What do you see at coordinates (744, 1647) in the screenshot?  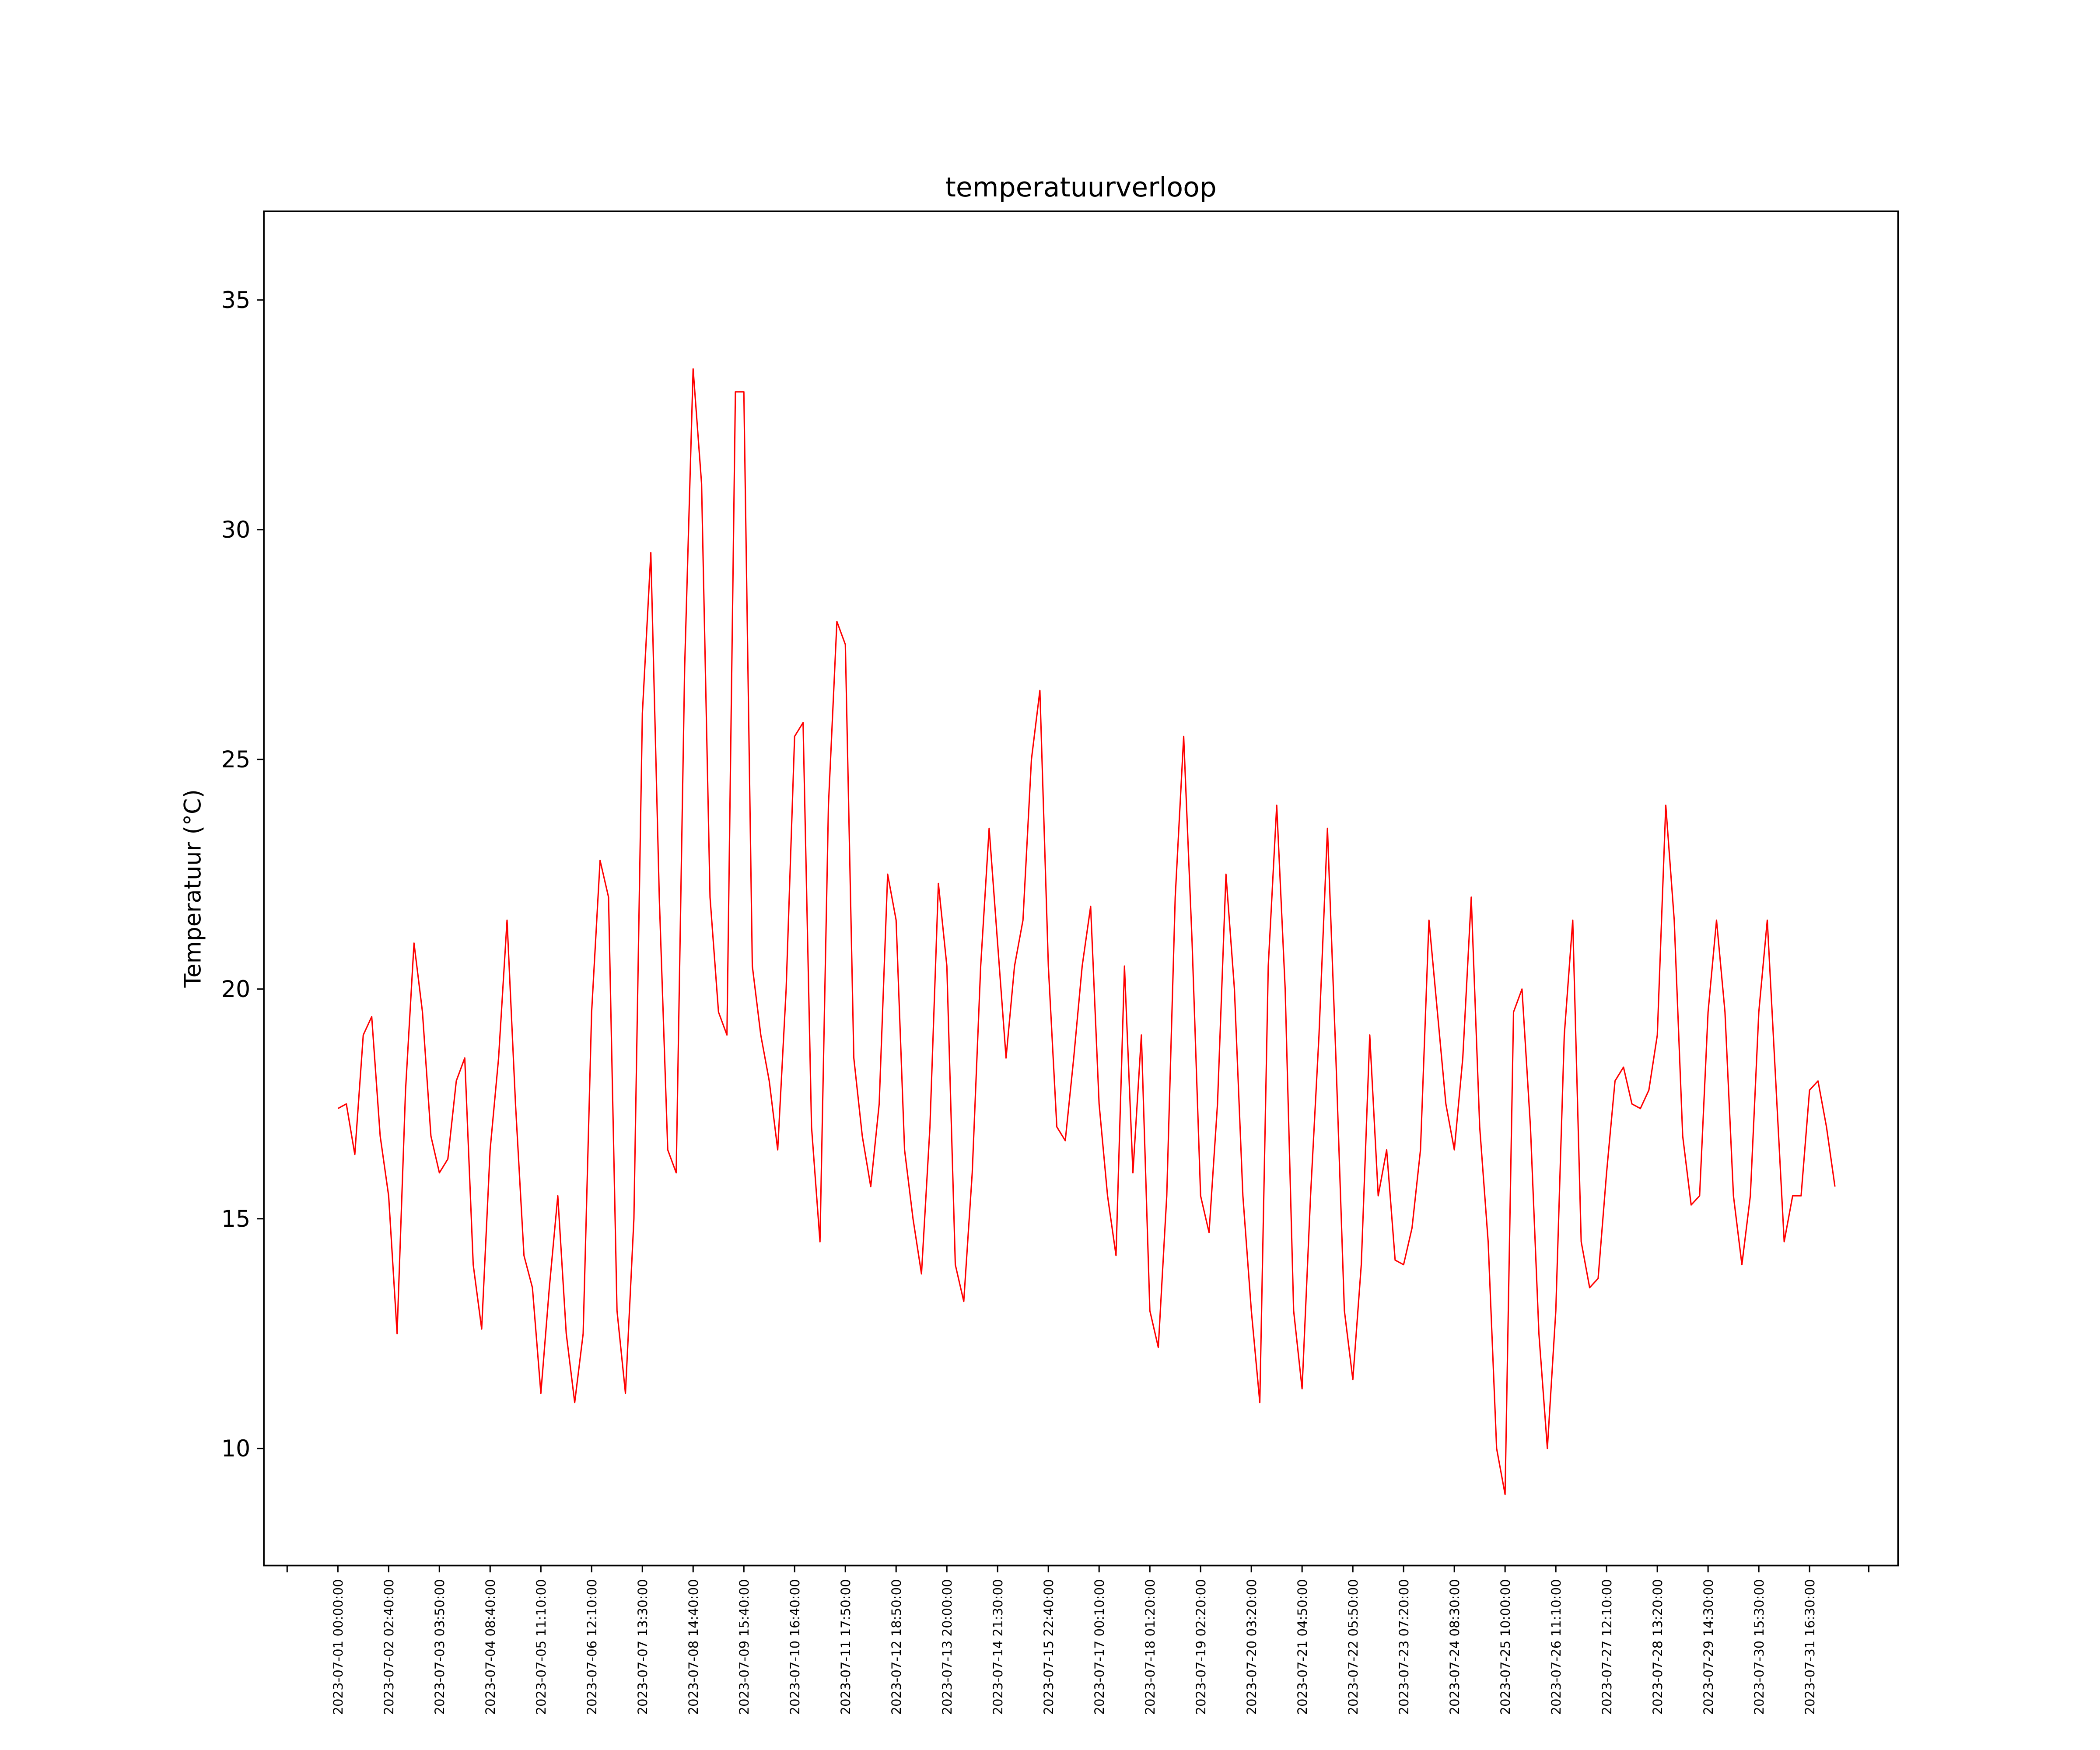 I see `x-tick-label: 2023-07-09 15:40:00` at bounding box center [744, 1647].